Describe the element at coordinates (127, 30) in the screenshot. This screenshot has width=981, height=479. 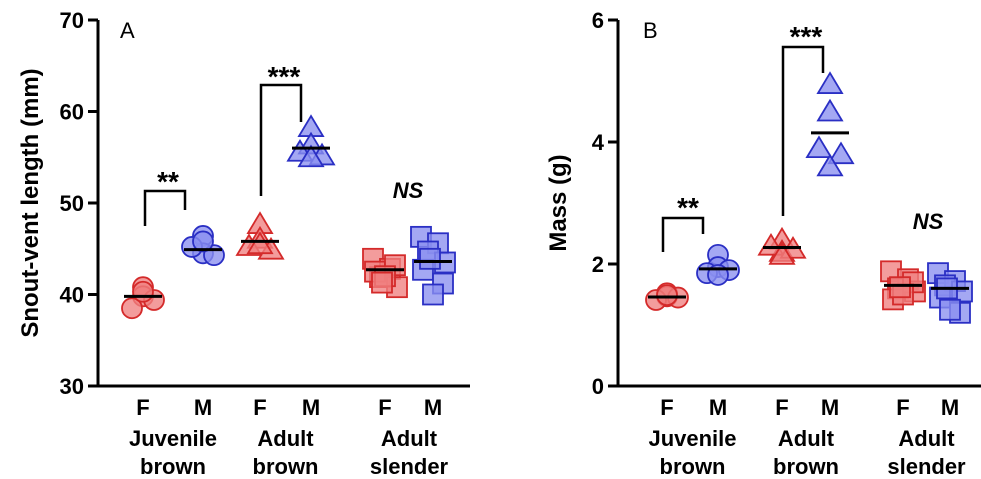
I see `panel-label: A` at that location.